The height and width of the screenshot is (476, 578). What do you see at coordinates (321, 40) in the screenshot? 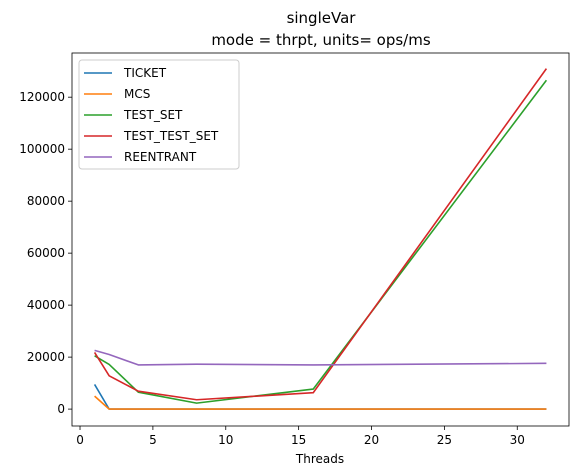
I see `chart-subtitle: mode = thrpt, units= ops/ms` at bounding box center [321, 40].